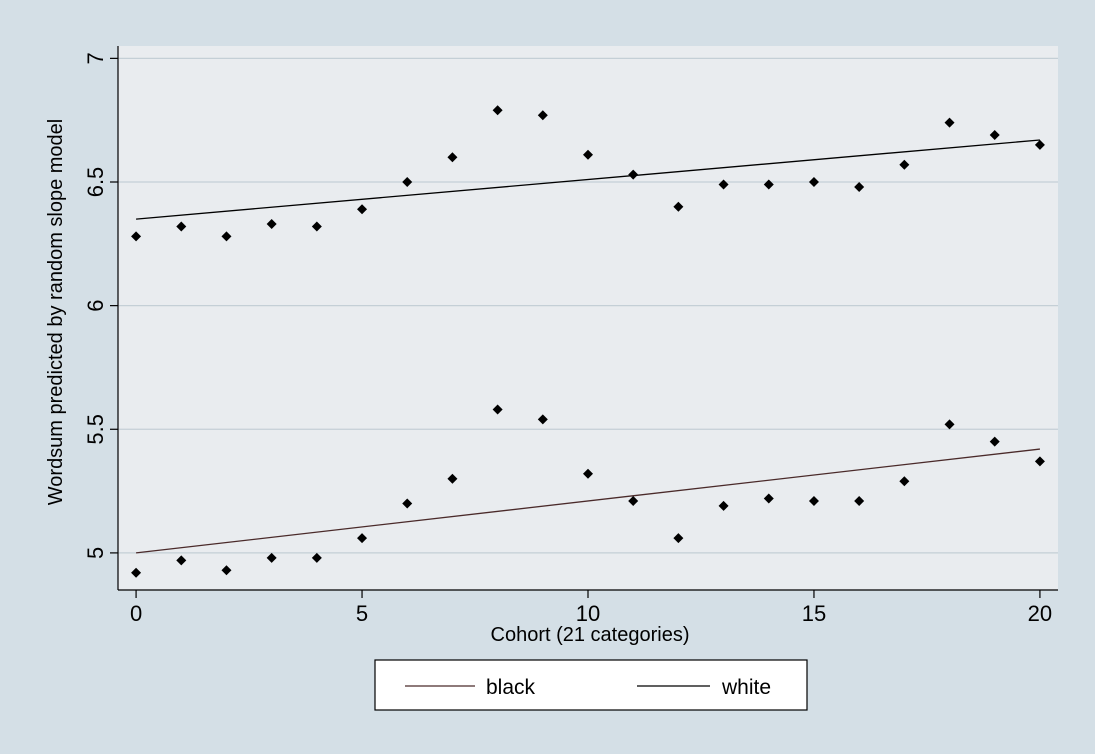  I want to click on legend: black white, so click(591, 685).